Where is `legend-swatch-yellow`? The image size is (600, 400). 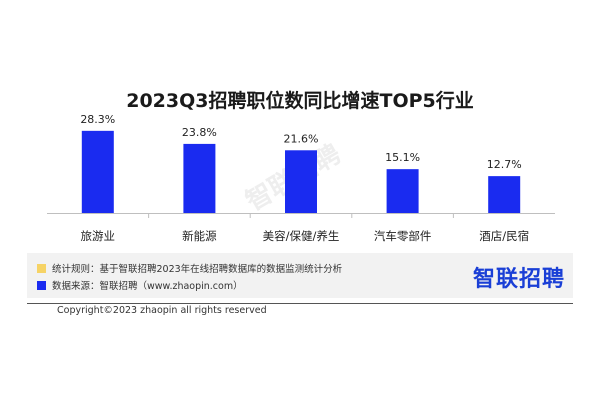 legend-swatch-yellow is located at coordinates (41, 268).